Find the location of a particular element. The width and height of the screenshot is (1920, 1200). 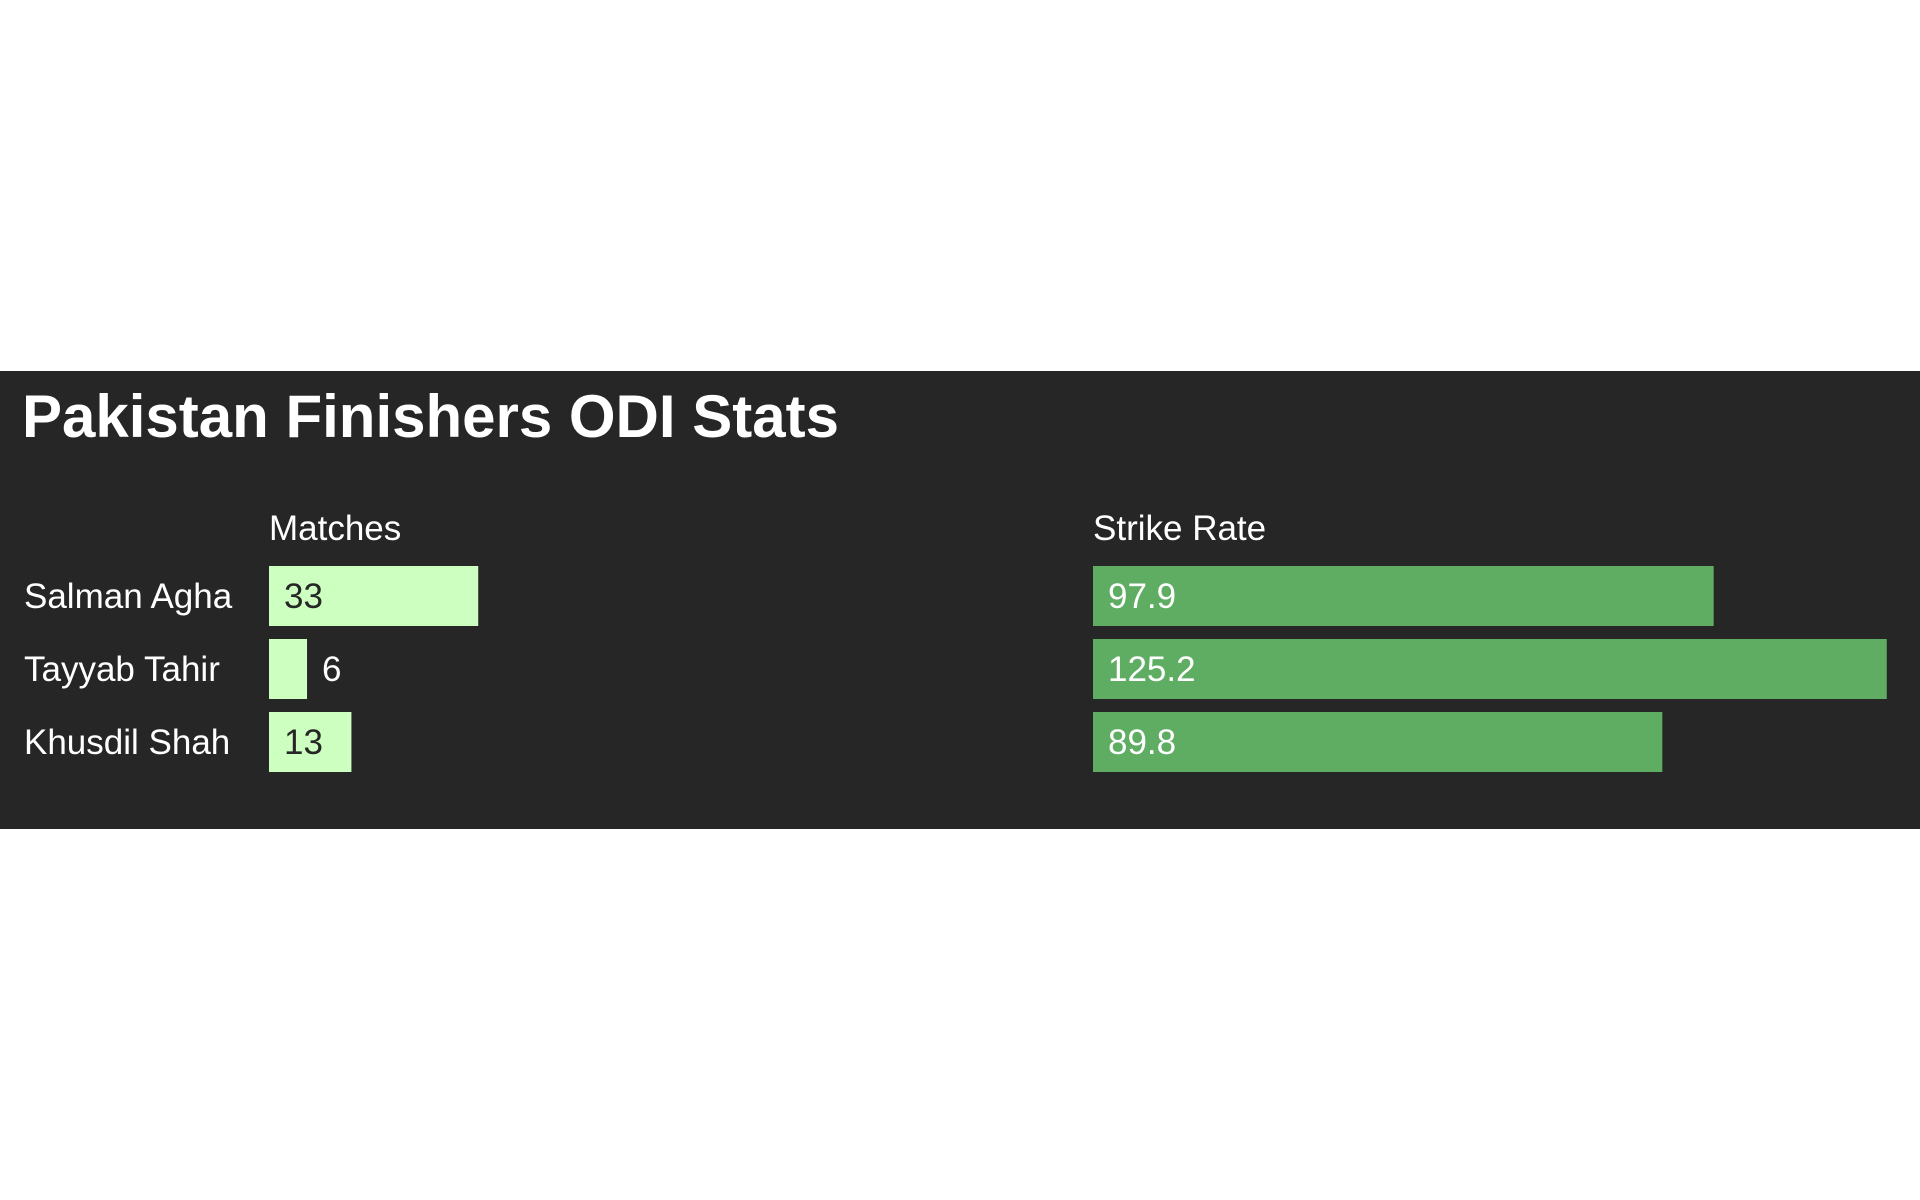

data-label: 97.9 is located at coordinates (1142, 596).